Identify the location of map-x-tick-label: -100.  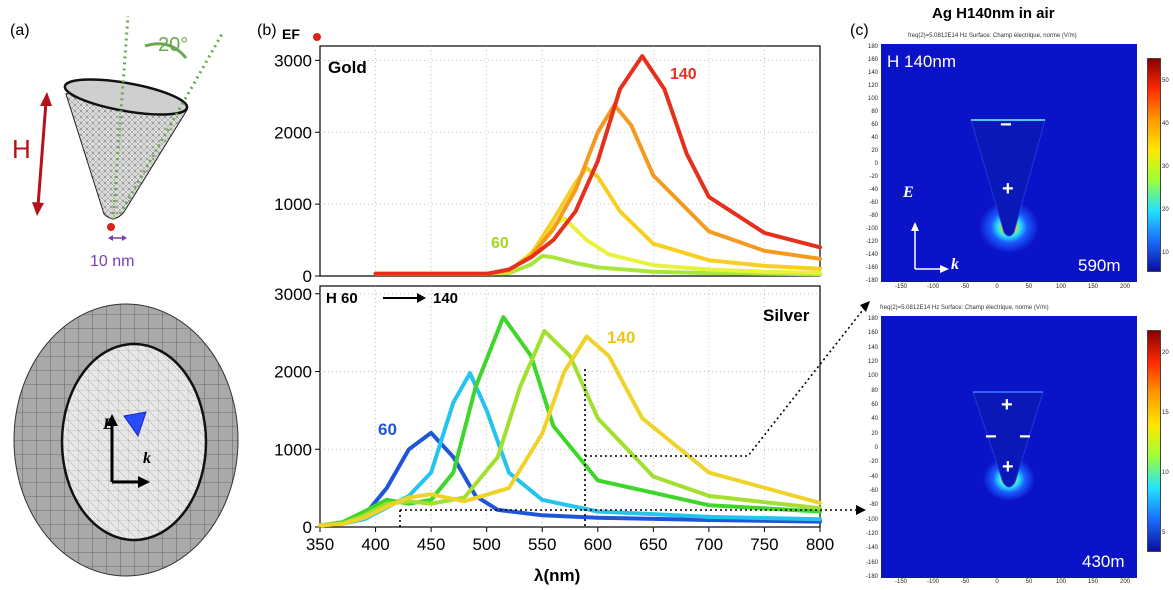
(933, 287).